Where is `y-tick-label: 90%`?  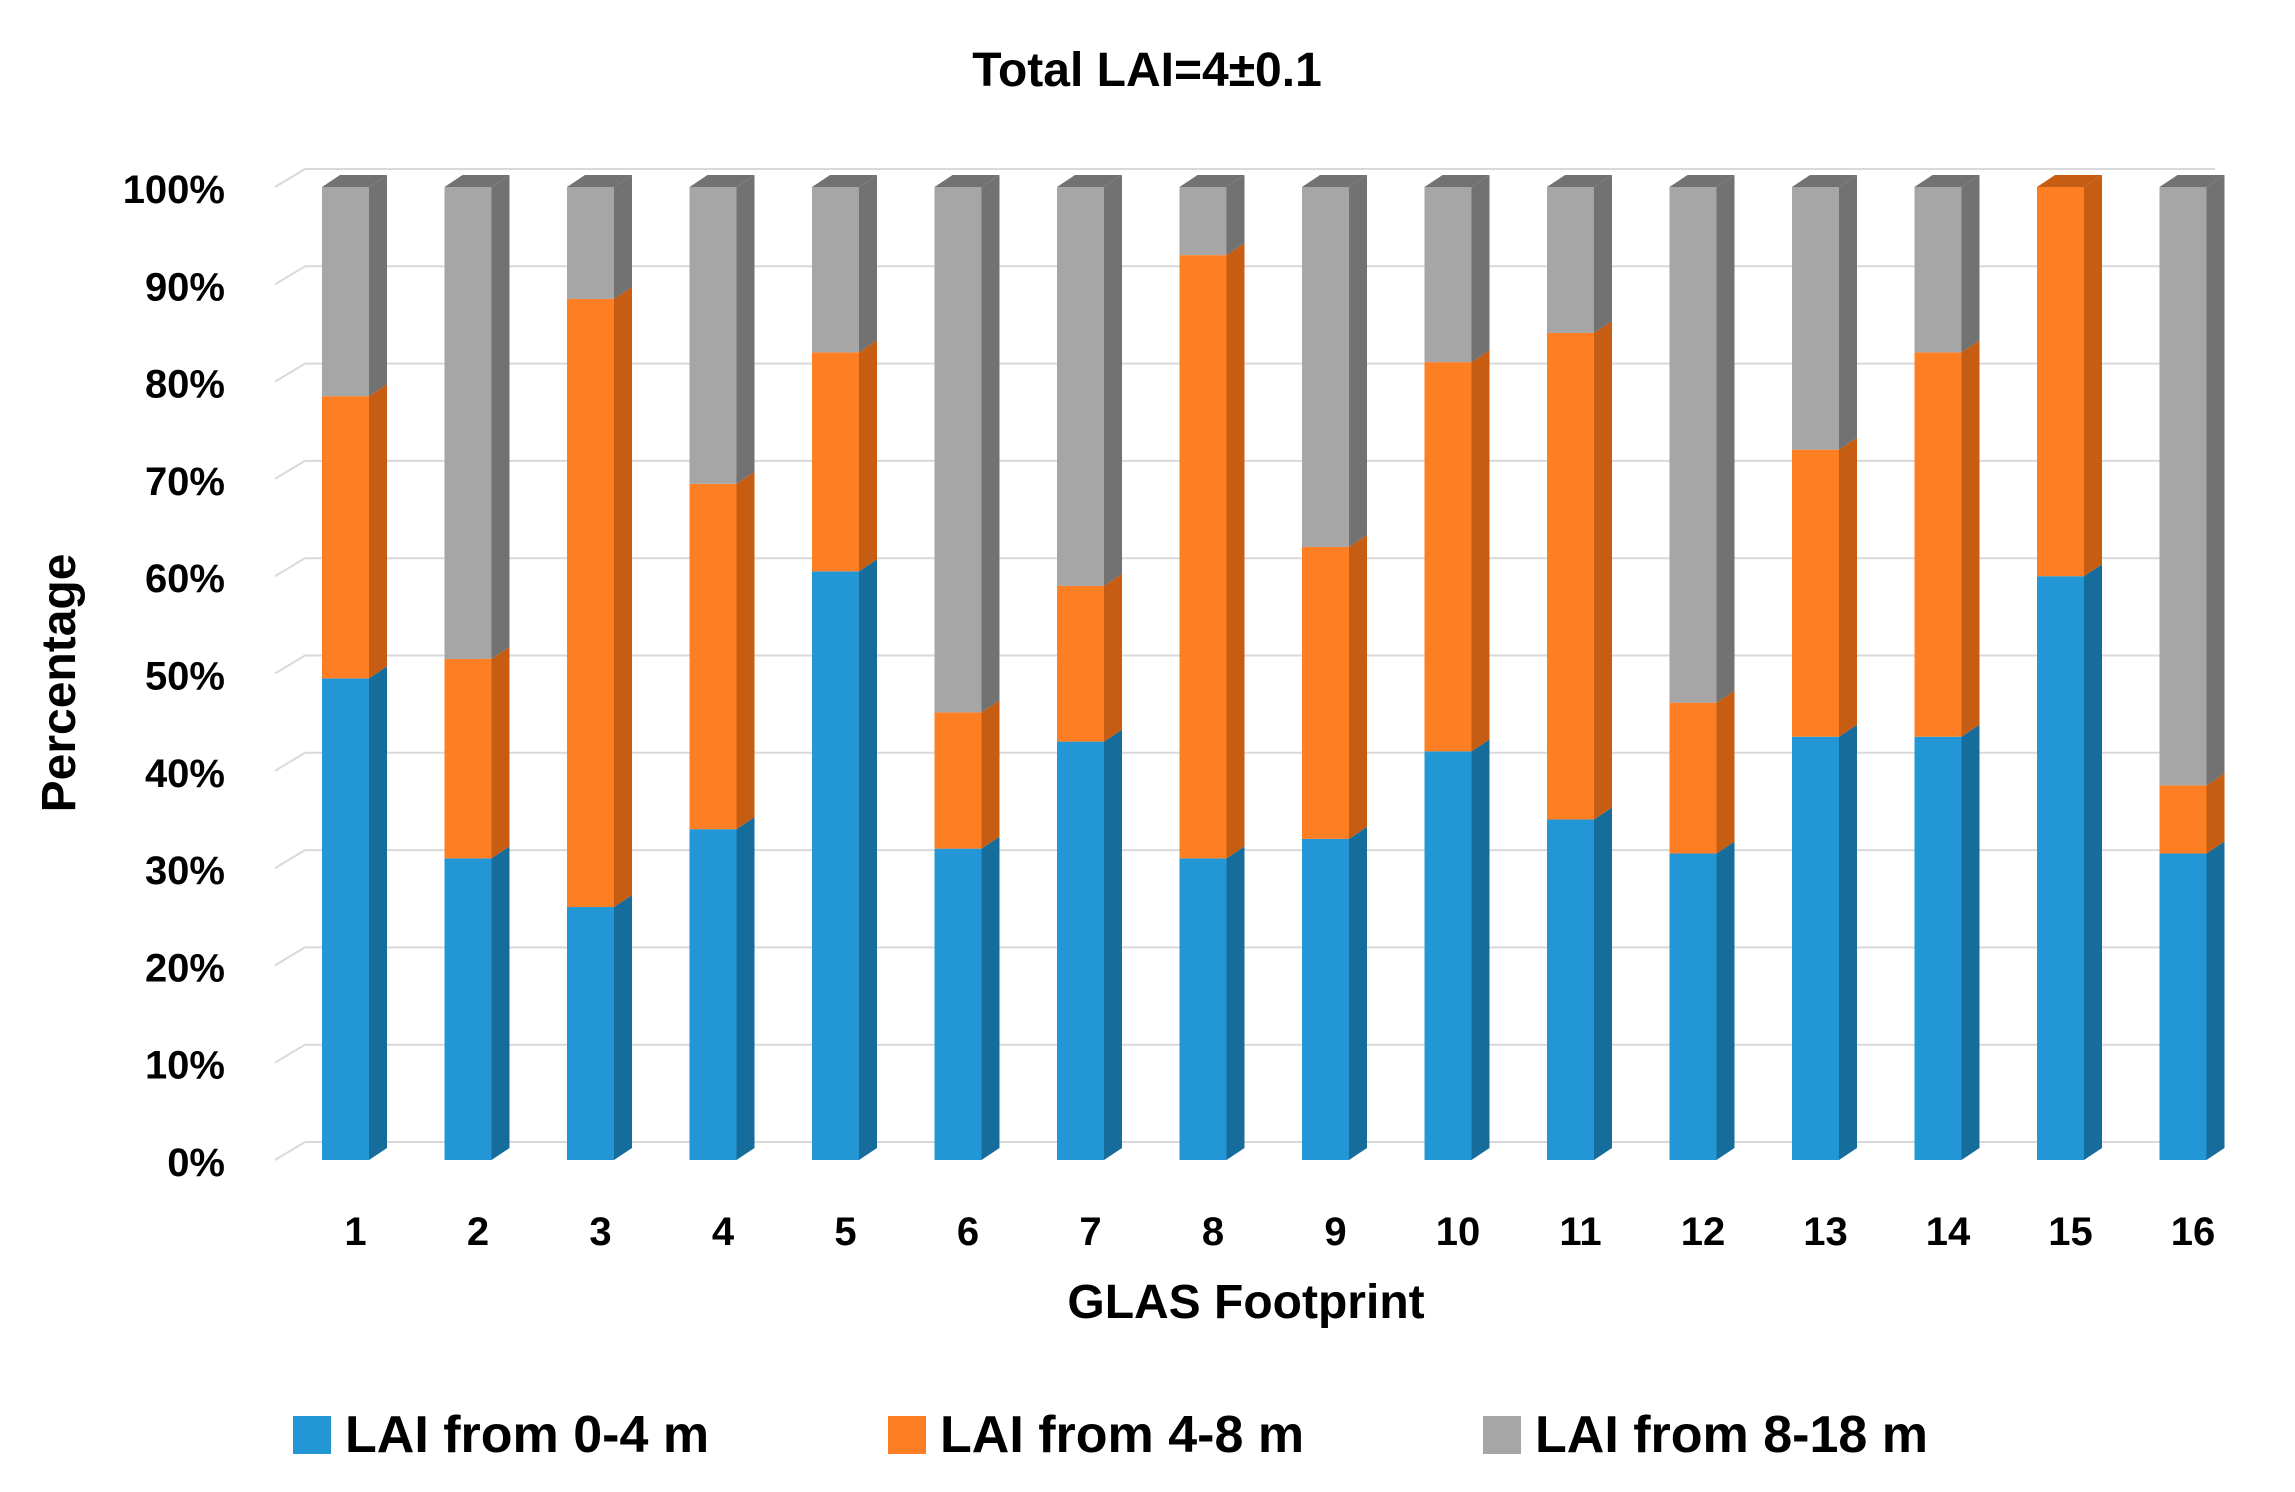
y-tick-label: 90% is located at coordinates (185, 287).